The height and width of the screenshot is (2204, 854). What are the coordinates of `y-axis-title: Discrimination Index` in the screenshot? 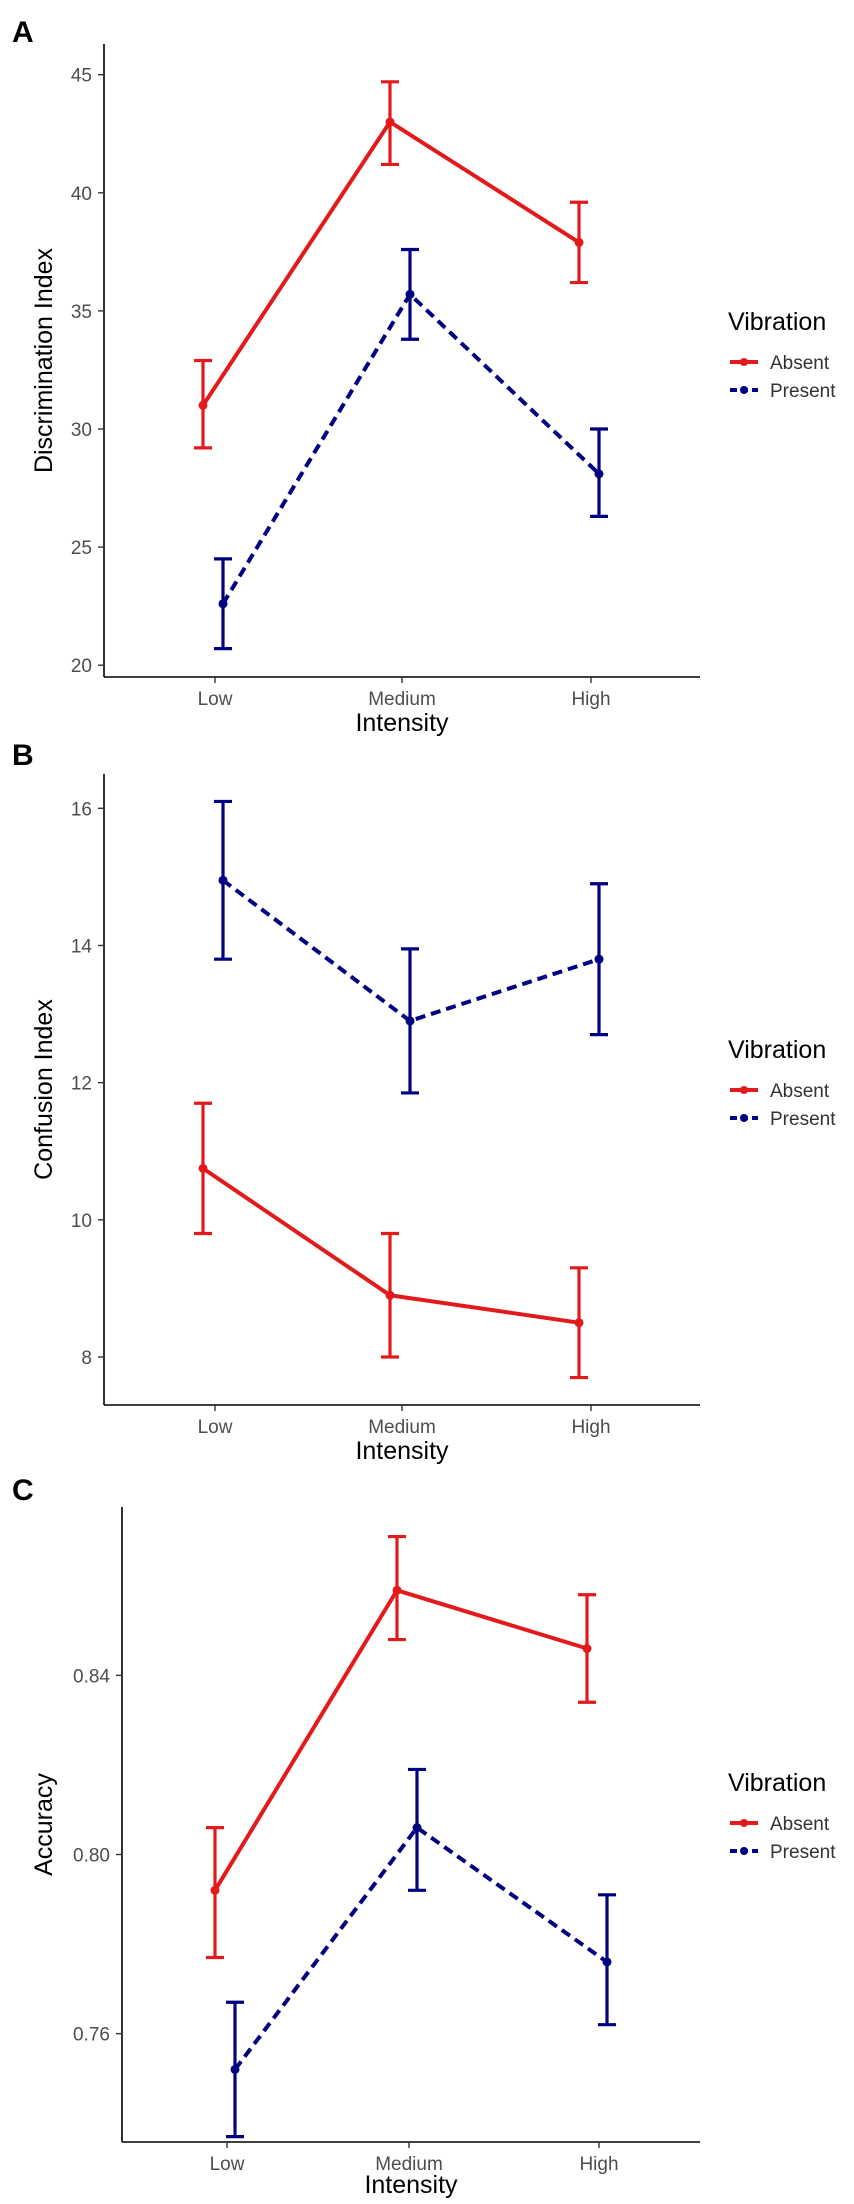 It's located at (44, 360).